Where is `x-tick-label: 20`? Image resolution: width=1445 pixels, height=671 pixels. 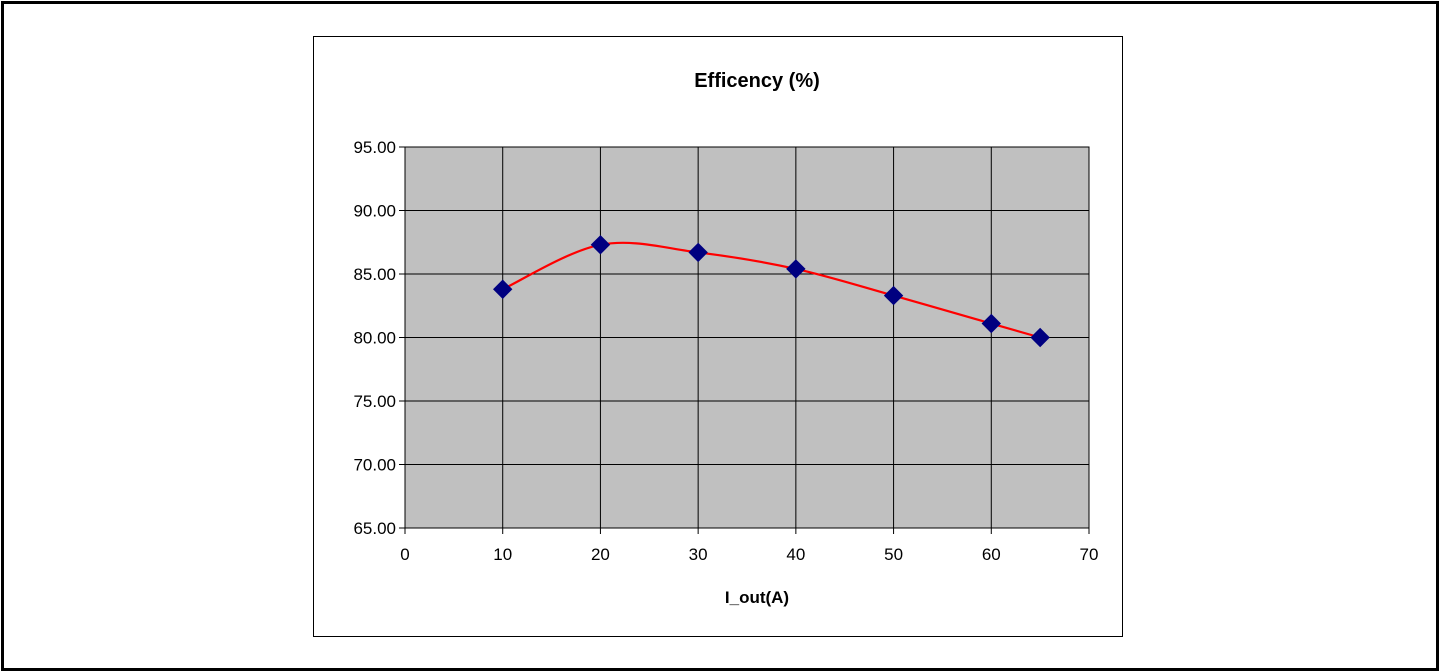
x-tick-label: 20 is located at coordinates (600, 554).